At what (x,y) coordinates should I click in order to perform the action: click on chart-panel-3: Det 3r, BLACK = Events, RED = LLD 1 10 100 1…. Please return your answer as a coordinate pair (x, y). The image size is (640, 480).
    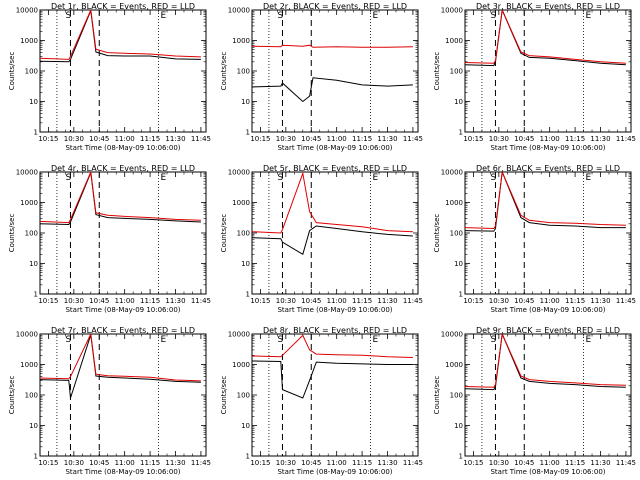
    Looking at the image, I should click on (534, 77).